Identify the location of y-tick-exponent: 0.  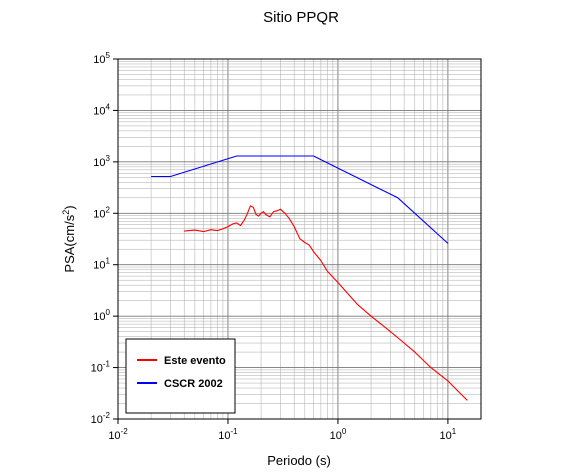
(108, 312).